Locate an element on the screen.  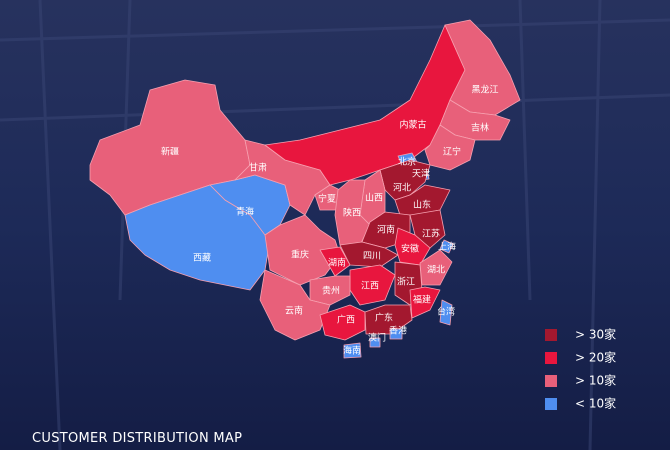
province-label: 湖南 is located at coordinates (337, 263).